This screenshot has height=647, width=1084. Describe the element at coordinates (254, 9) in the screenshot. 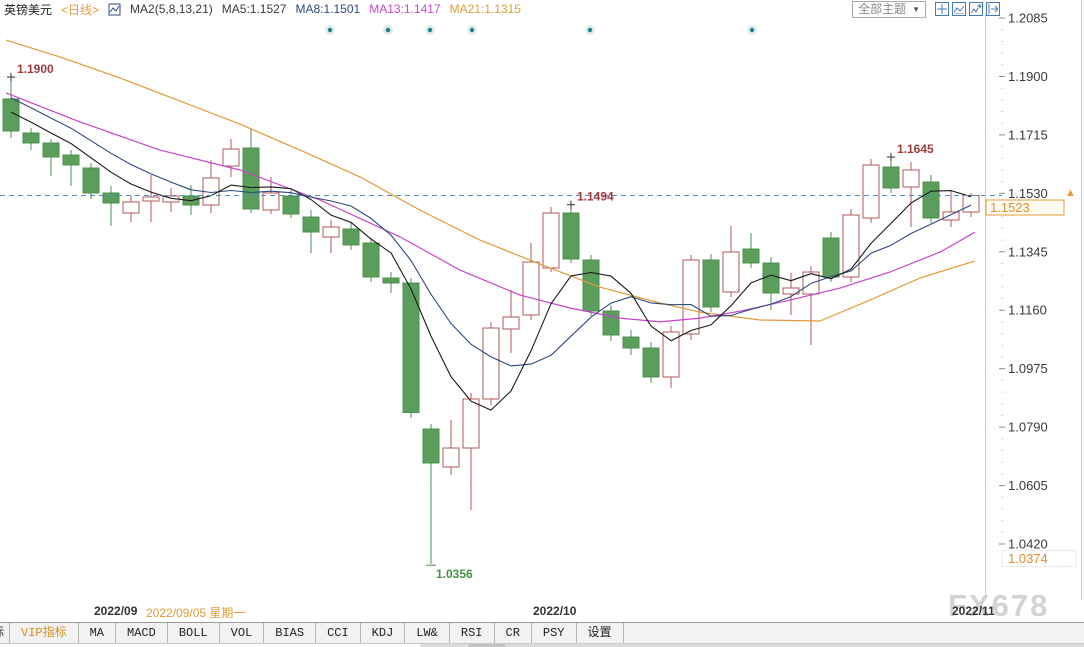

I see `ma5-value: MA5:1.1527` at that location.